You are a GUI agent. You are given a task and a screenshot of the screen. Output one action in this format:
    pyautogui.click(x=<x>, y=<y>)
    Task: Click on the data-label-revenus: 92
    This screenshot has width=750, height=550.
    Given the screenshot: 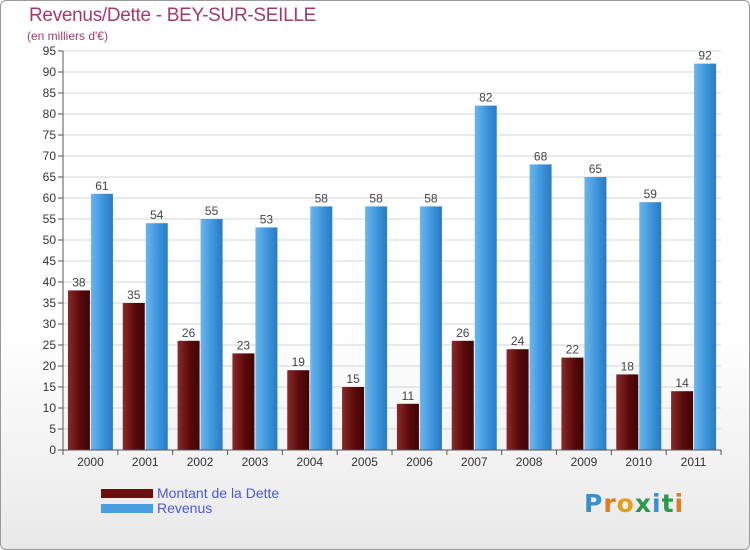 What is the action you would take?
    pyautogui.click(x=705, y=56)
    